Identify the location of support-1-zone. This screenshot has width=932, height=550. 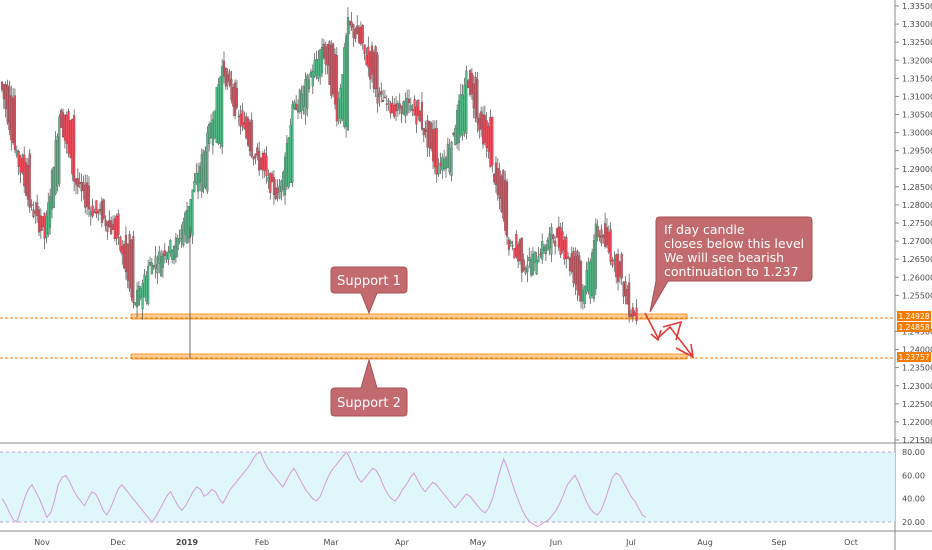
(409, 316).